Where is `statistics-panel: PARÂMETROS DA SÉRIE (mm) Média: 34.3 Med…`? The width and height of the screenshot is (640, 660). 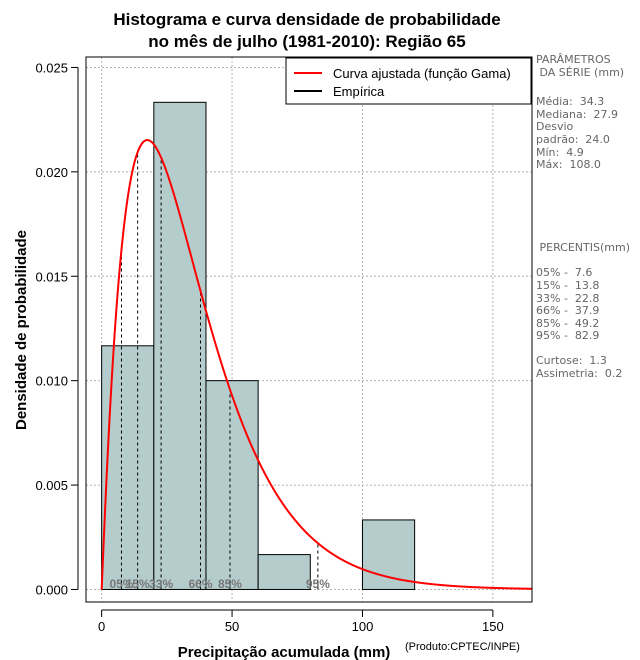 statistics-panel: PARÂMETROS DA SÉRIE (mm) Média: 34.3 Med… is located at coordinates (588, 216).